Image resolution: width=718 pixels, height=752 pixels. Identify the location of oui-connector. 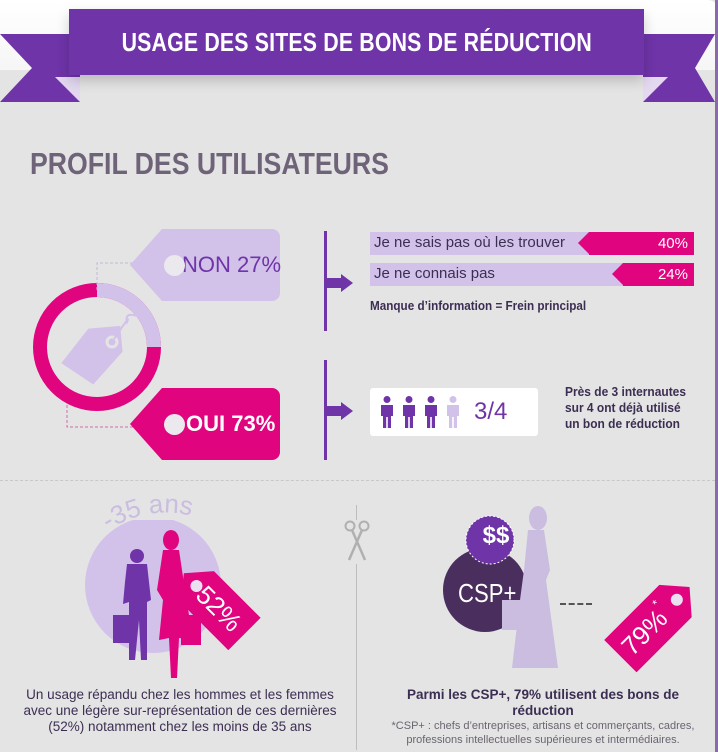
(103, 416).